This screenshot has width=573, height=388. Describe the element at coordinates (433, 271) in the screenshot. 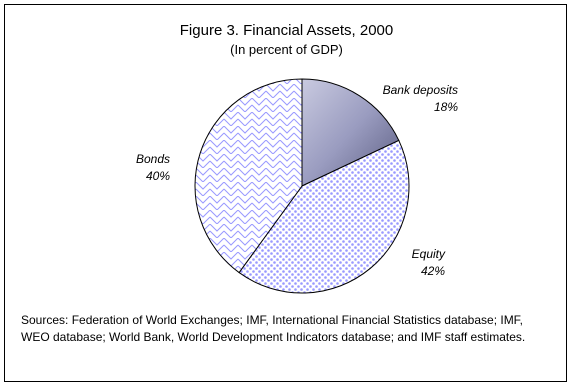

I see `slice-value-equity: 42%` at that location.